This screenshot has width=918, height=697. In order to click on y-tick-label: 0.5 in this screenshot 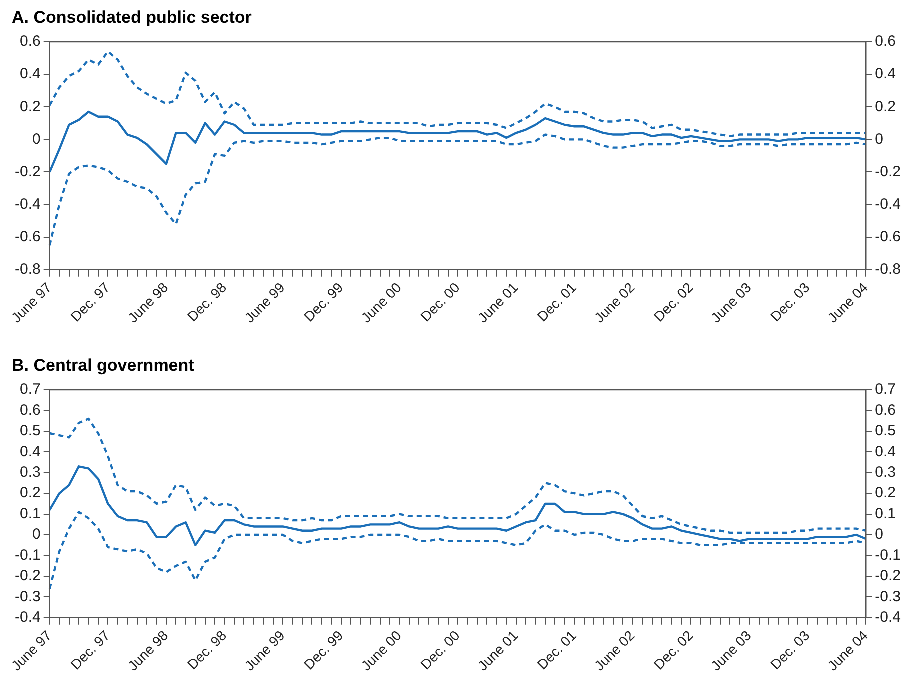, I will do `click(30, 431)`.